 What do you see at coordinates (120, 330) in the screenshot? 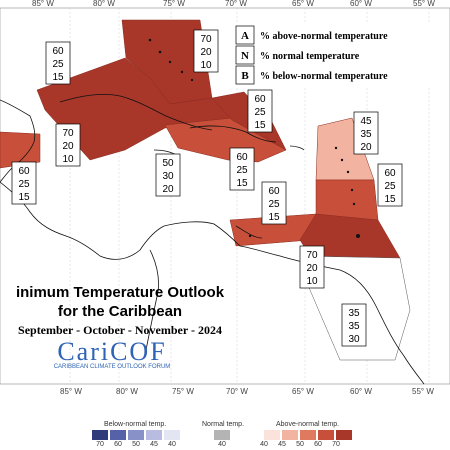
I see `map-period: September - October - November - 2024` at bounding box center [120, 330].